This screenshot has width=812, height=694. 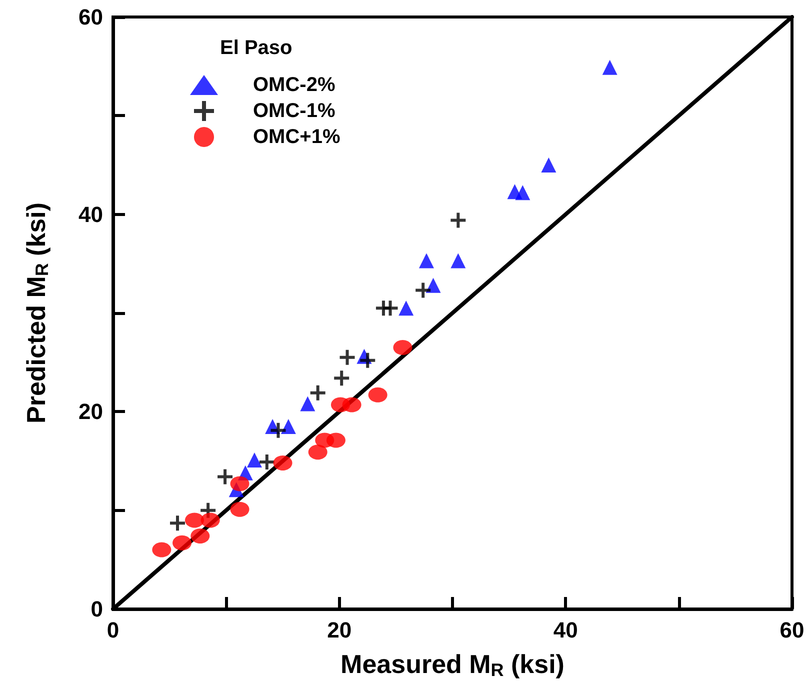 I want to click on x-tick-label: 60, so click(x=792, y=630).